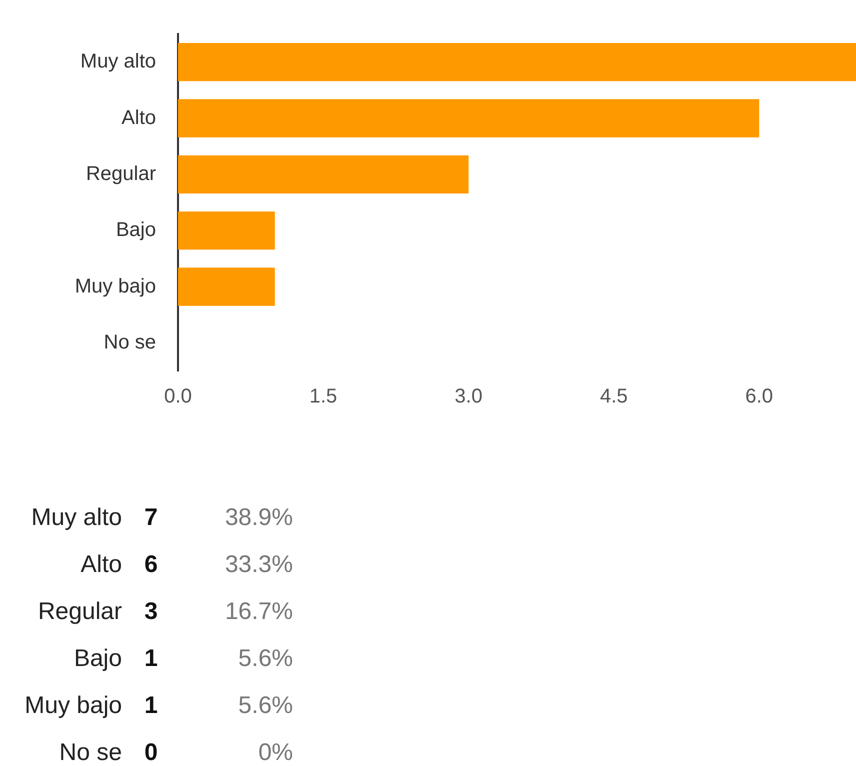 The image size is (856, 766). I want to click on text: 3, so click(151, 611).